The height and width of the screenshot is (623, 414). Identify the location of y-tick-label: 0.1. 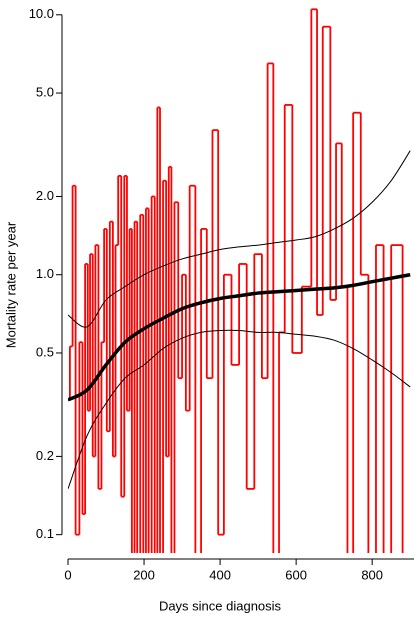
(45, 533).